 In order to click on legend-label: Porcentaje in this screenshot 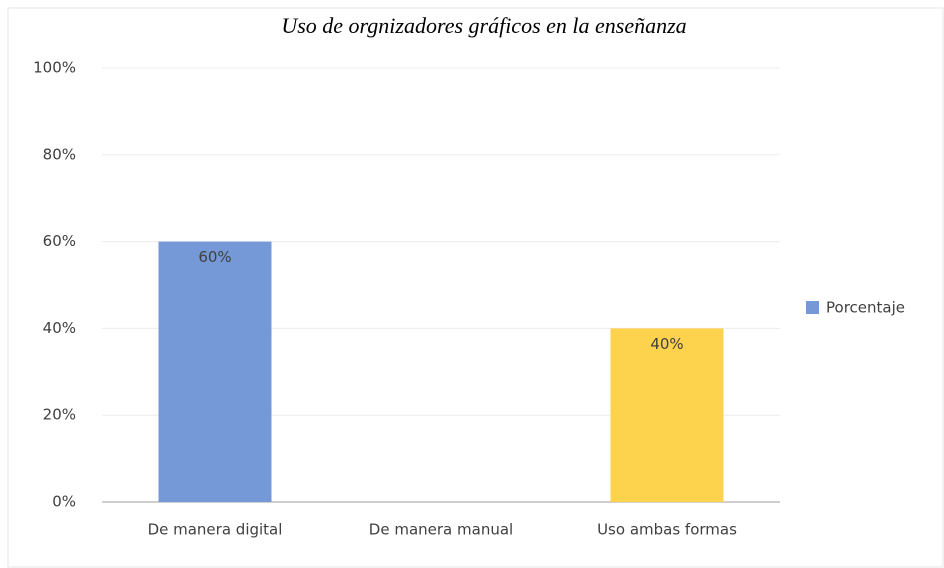, I will do `click(865, 308)`.